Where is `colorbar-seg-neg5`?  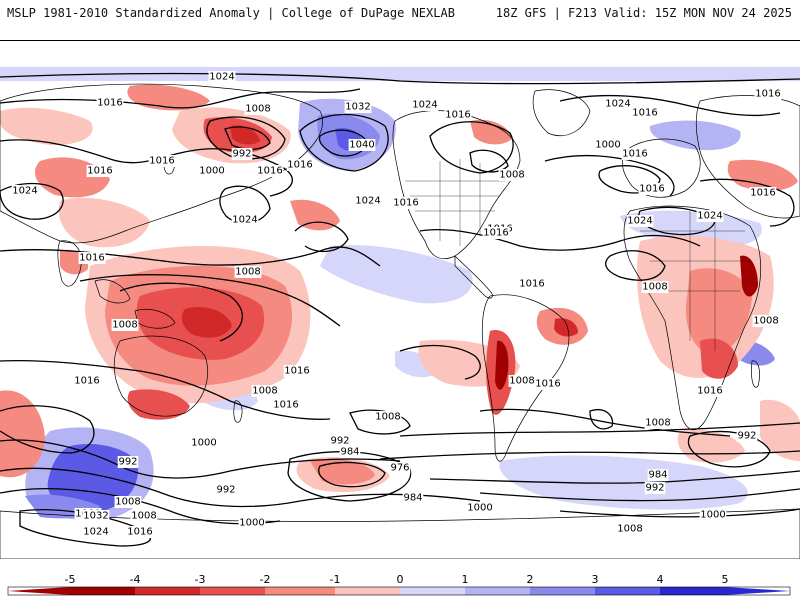
colorbar-seg-neg5 is located at coordinates (102, 591).